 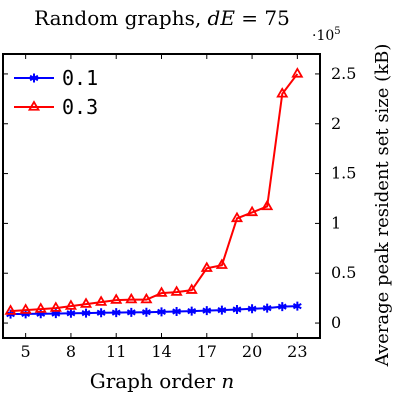 I want to click on legend-entry: 0.1, so click(x=56, y=78).